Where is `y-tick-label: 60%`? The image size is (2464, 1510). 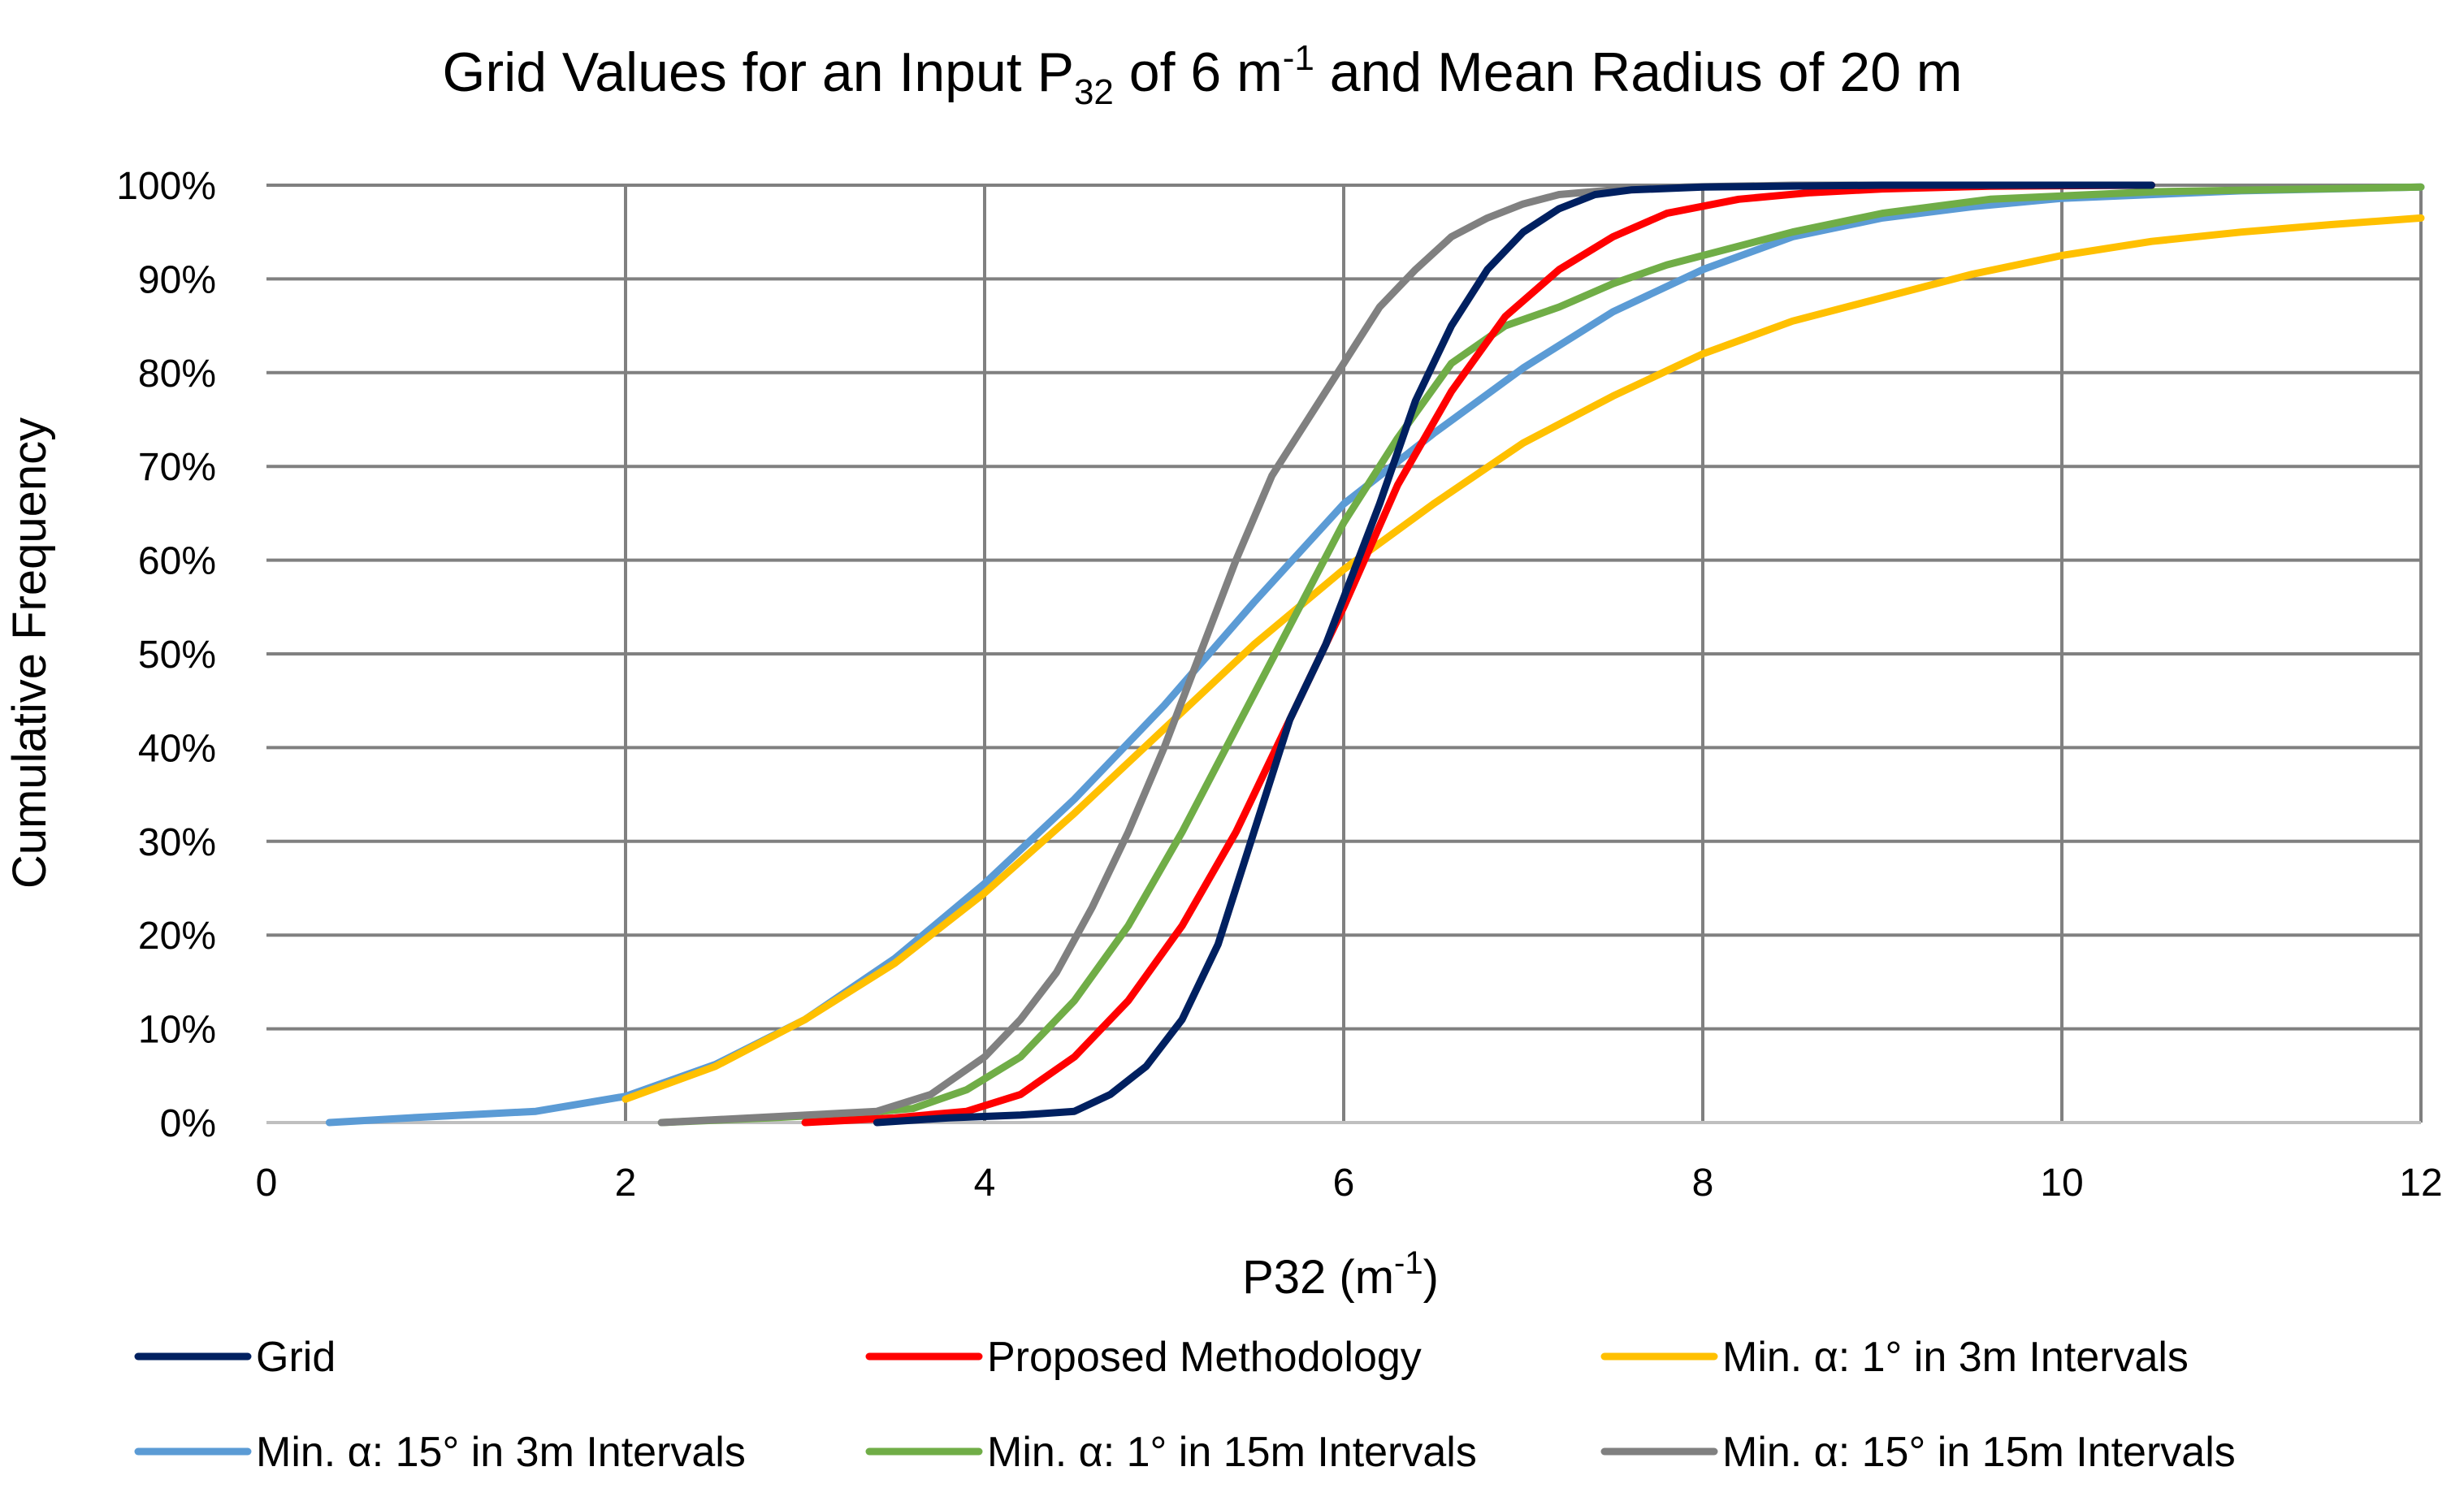
y-tick-label: 60% is located at coordinates (177, 561).